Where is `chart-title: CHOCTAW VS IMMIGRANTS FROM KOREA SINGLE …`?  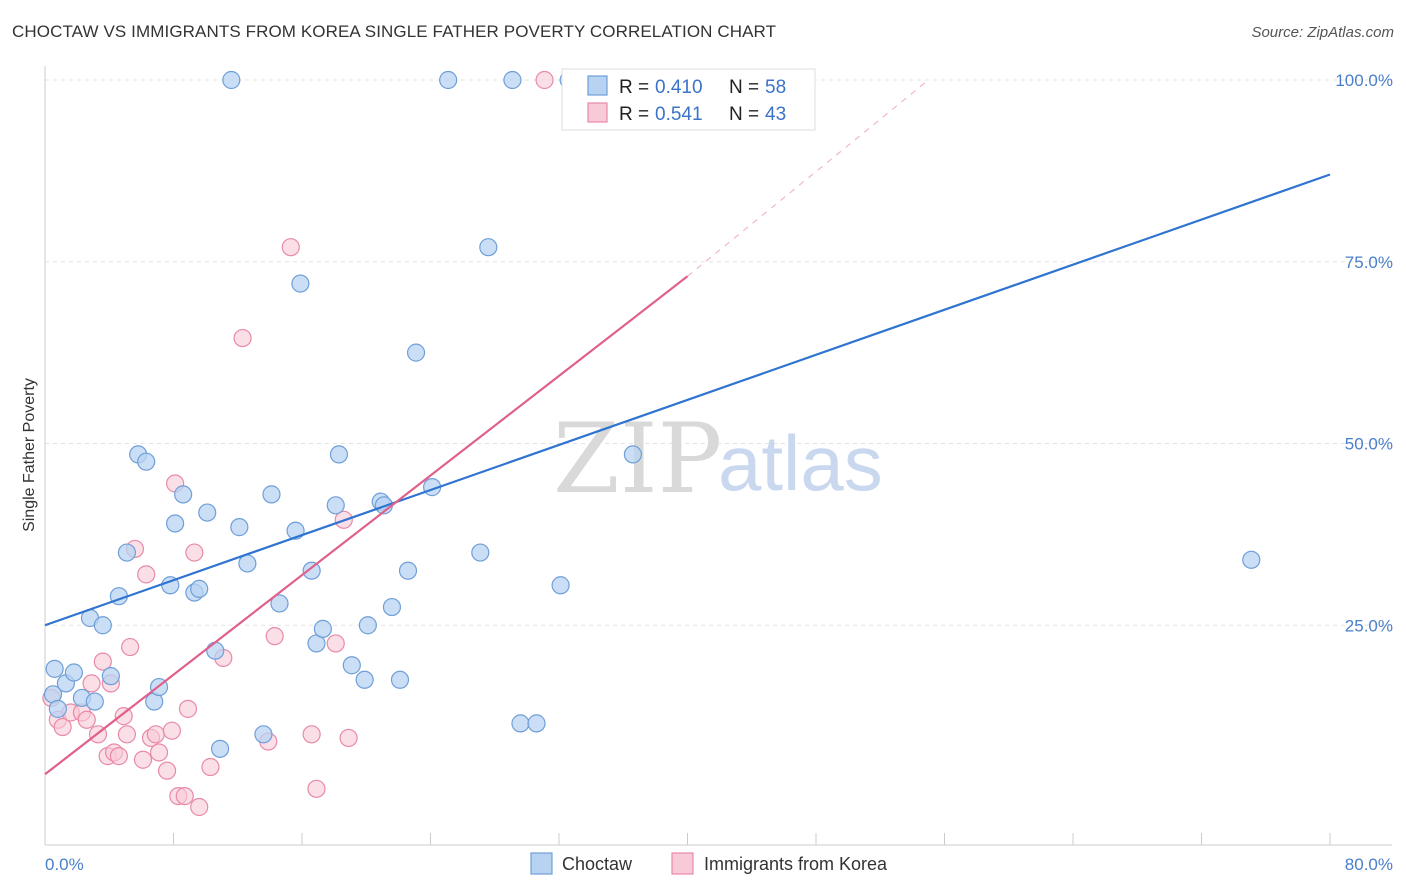
chart-title: CHOCTAW VS IMMIGRANTS FROM KOREA SINGLE … is located at coordinates (394, 31).